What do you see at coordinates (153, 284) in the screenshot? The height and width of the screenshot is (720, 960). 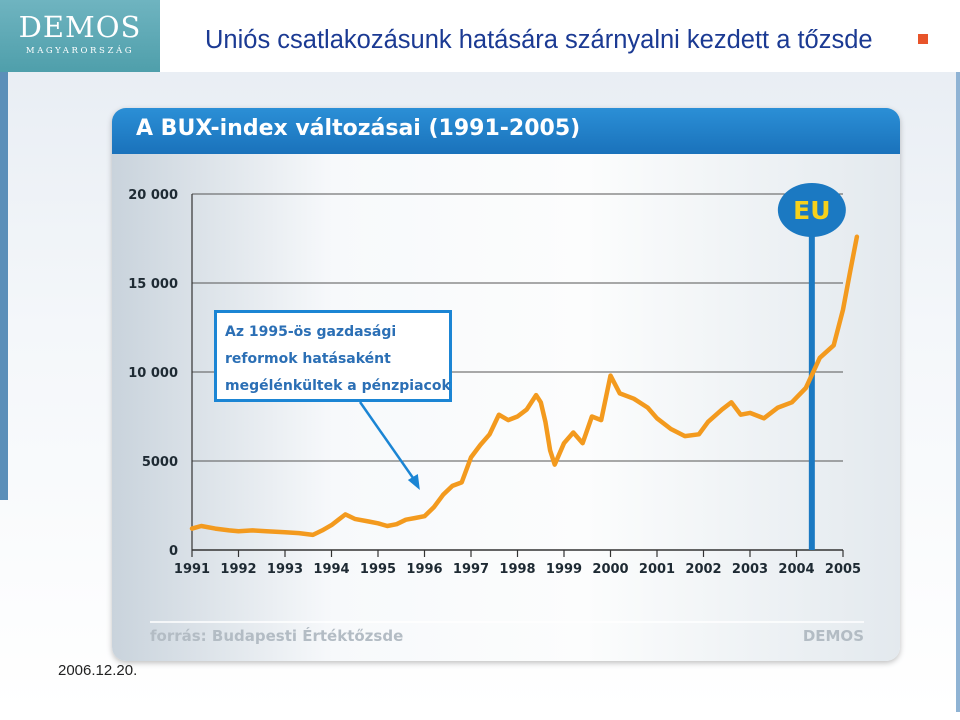 I see `y-tick-label: 15 000` at bounding box center [153, 284].